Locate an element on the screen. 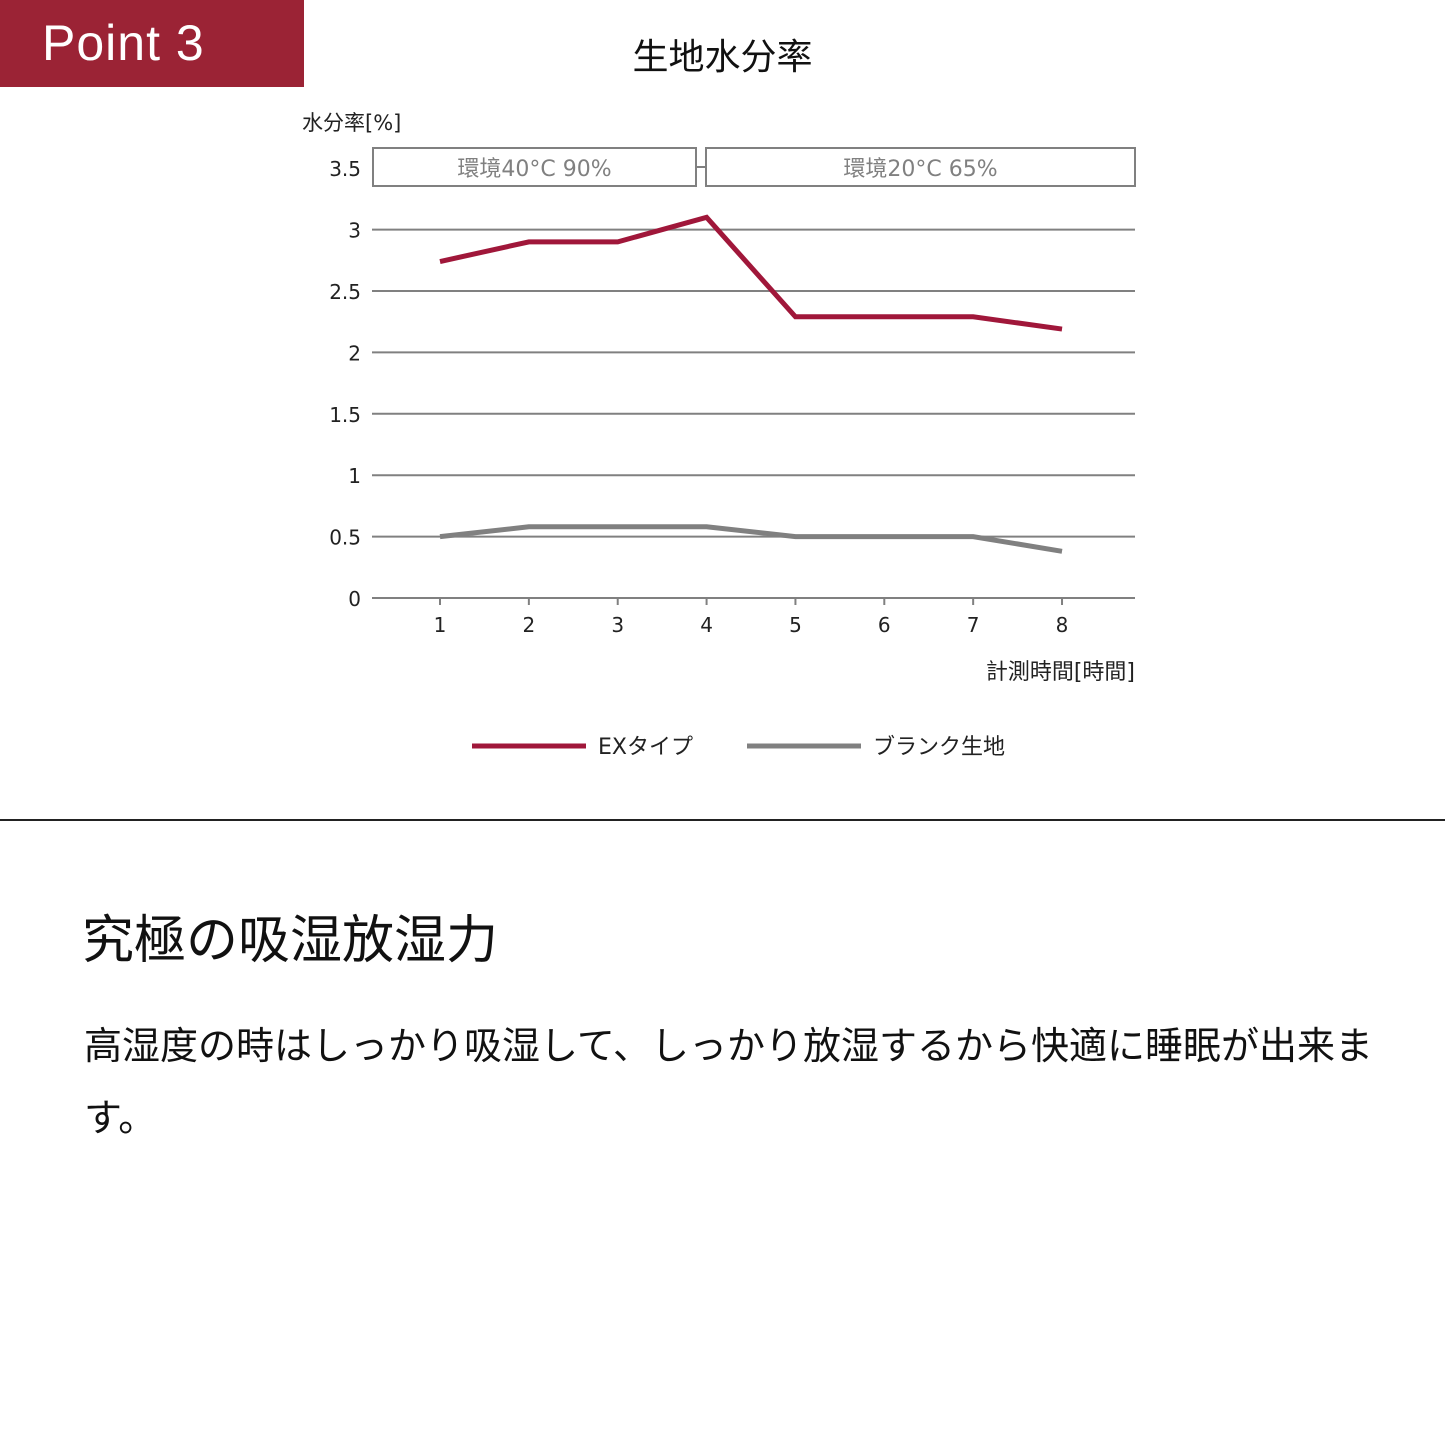  y-tick-label: 0 is located at coordinates (354, 599).